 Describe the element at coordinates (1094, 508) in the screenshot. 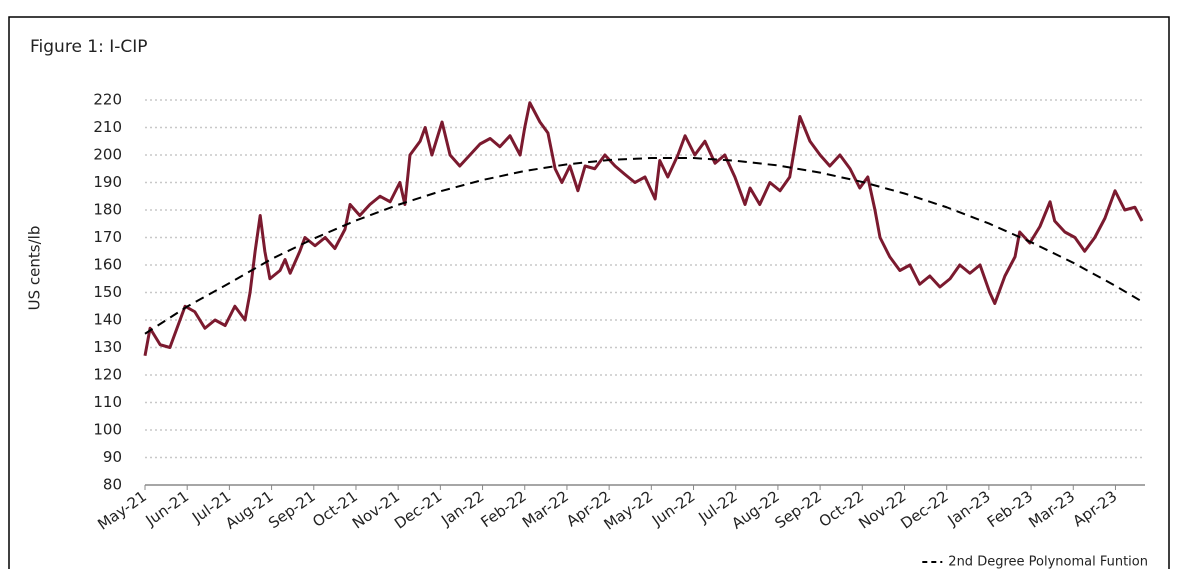

I see `x-tick-label: Apr-23` at that location.